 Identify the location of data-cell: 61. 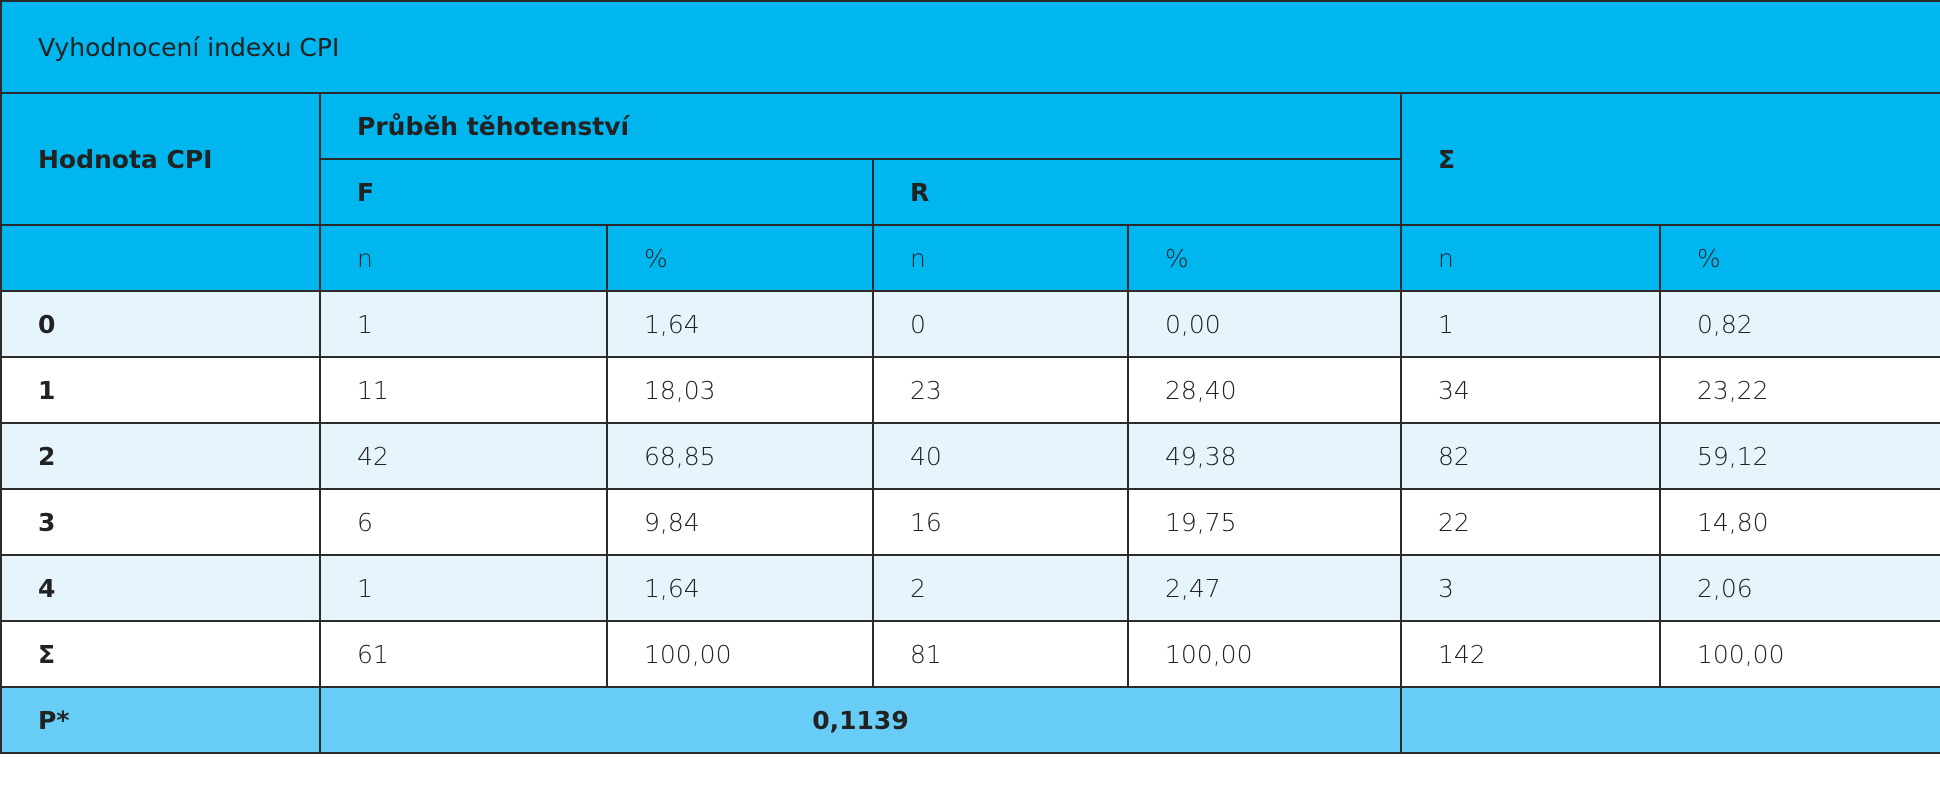
(463, 654).